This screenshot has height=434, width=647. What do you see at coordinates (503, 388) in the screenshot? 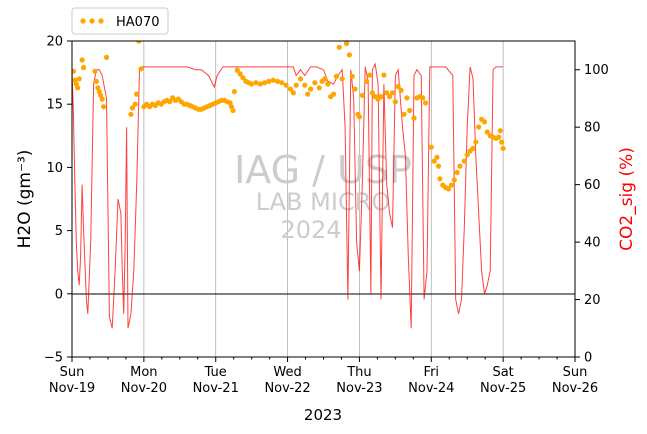
I see `x-tick-label-date: Nov-25` at bounding box center [503, 388].